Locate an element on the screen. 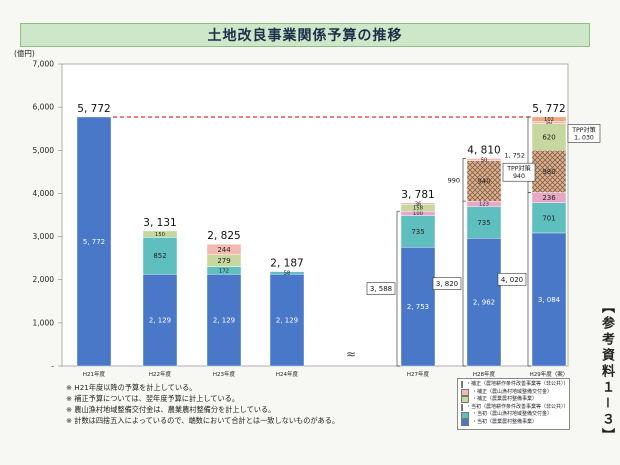 The height and width of the screenshot is (465, 620). initial-total-label: 3, 588 is located at coordinates (381, 289).